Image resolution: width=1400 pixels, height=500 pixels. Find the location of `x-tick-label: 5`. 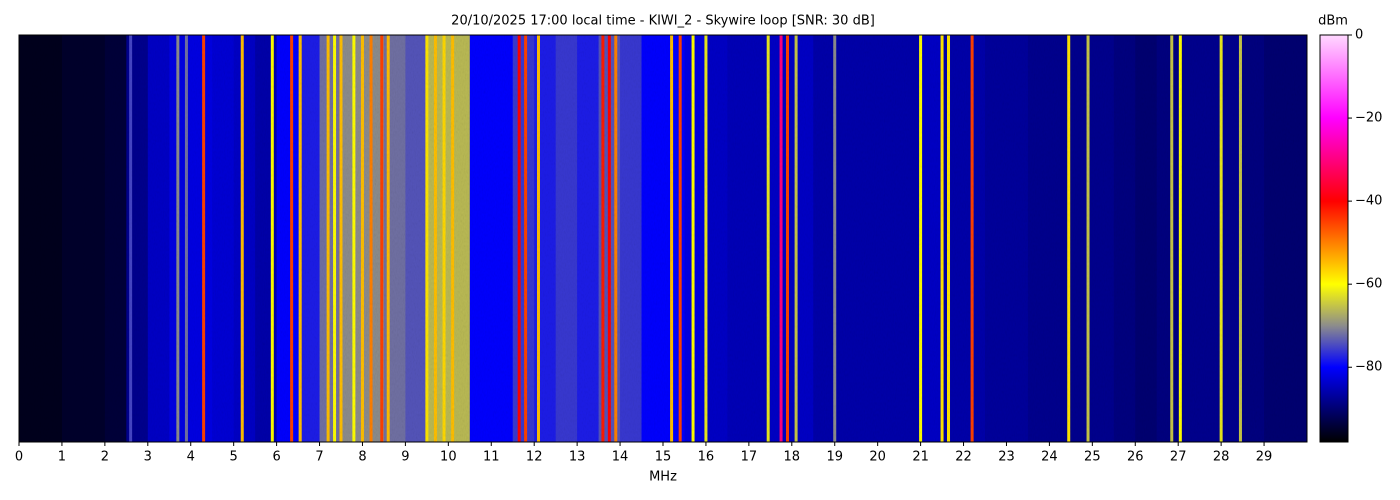

x-tick-label: 5 is located at coordinates (234, 457).